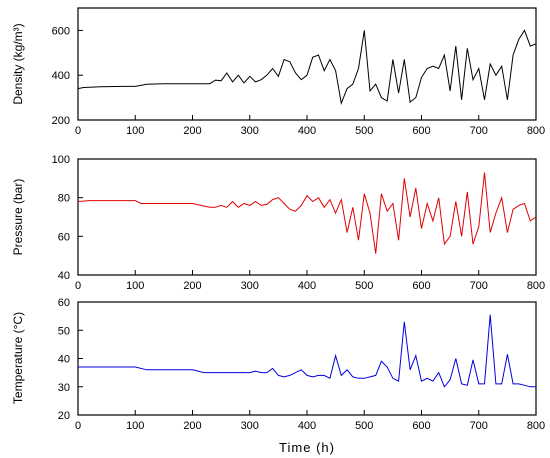 This screenshot has height=458, width=550. I want to click on density-series-line, so click(307, 67).